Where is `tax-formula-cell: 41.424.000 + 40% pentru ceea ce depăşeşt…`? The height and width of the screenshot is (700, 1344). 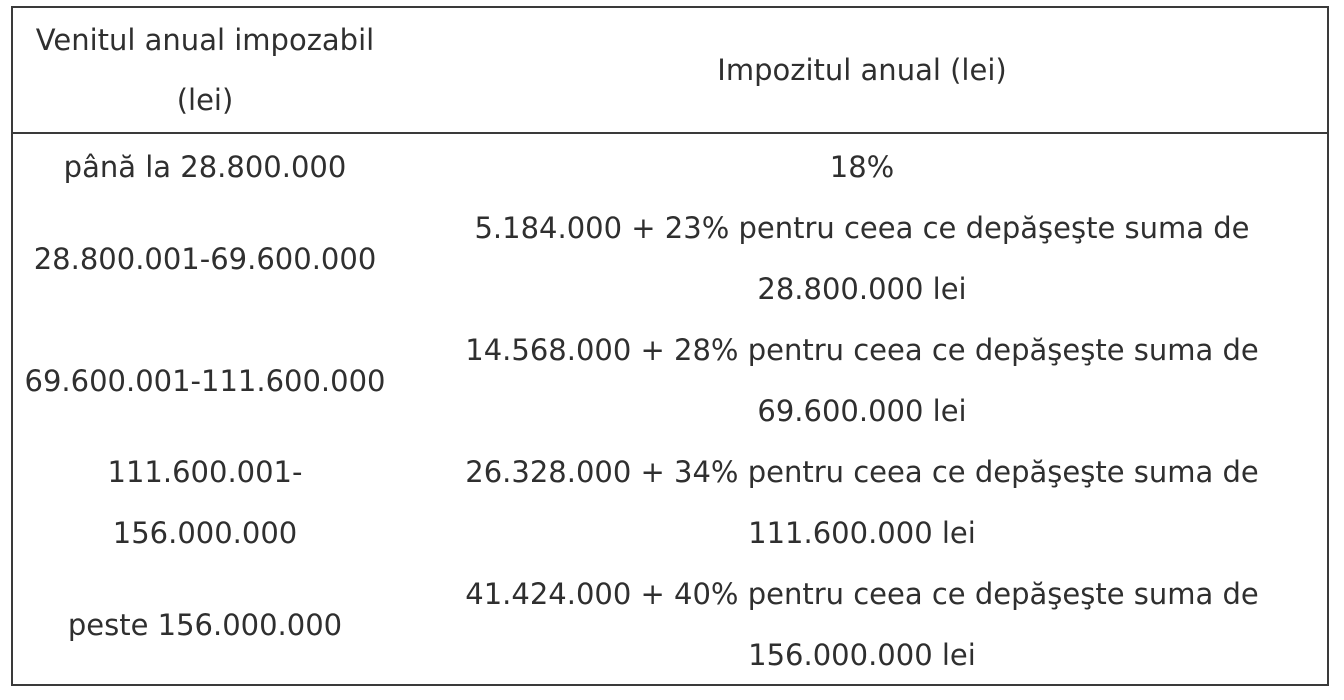 tax-formula-cell: 41.424.000 + 40% pentru ceea ce depăşeşt… is located at coordinates (862, 625).